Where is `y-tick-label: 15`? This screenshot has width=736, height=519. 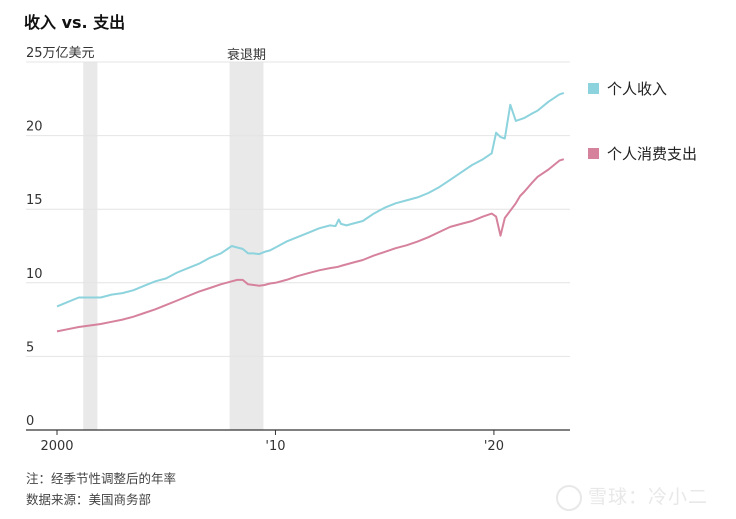 y-tick-label: 15 is located at coordinates (34, 200).